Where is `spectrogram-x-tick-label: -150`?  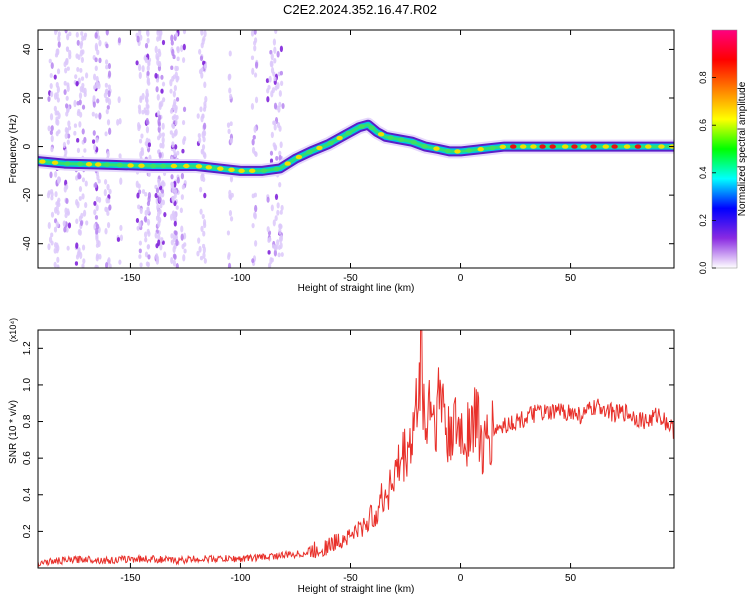
spectrogram-x-tick-label: -150 is located at coordinates (130, 278).